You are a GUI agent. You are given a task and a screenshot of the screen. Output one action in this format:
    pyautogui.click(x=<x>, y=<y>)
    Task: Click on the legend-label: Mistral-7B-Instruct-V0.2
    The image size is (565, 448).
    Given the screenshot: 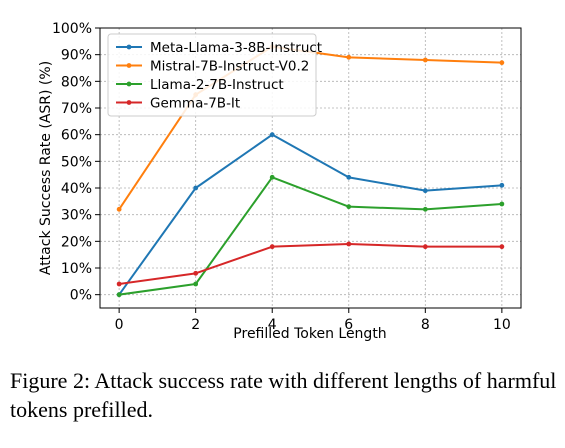 What is the action you would take?
    pyautogui.click(x=229, y=67)
    